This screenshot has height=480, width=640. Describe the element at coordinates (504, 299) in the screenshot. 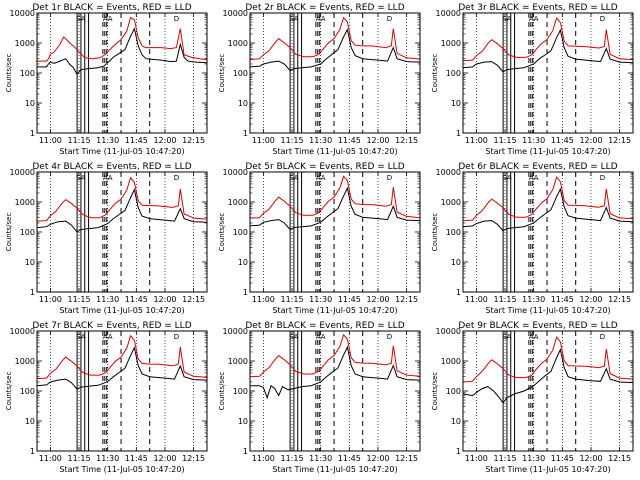

I see `x-tick-label: 11:15` at that location.